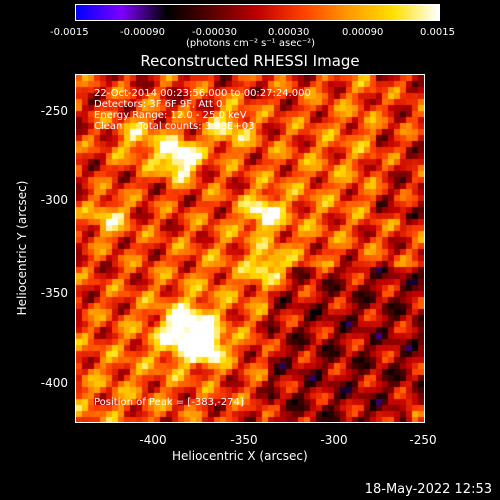 This screenshot has height=500, width=500. Describe the element at coordinates (423, 440) in the screenshot. I see `x-tick-label: -250` at that location.